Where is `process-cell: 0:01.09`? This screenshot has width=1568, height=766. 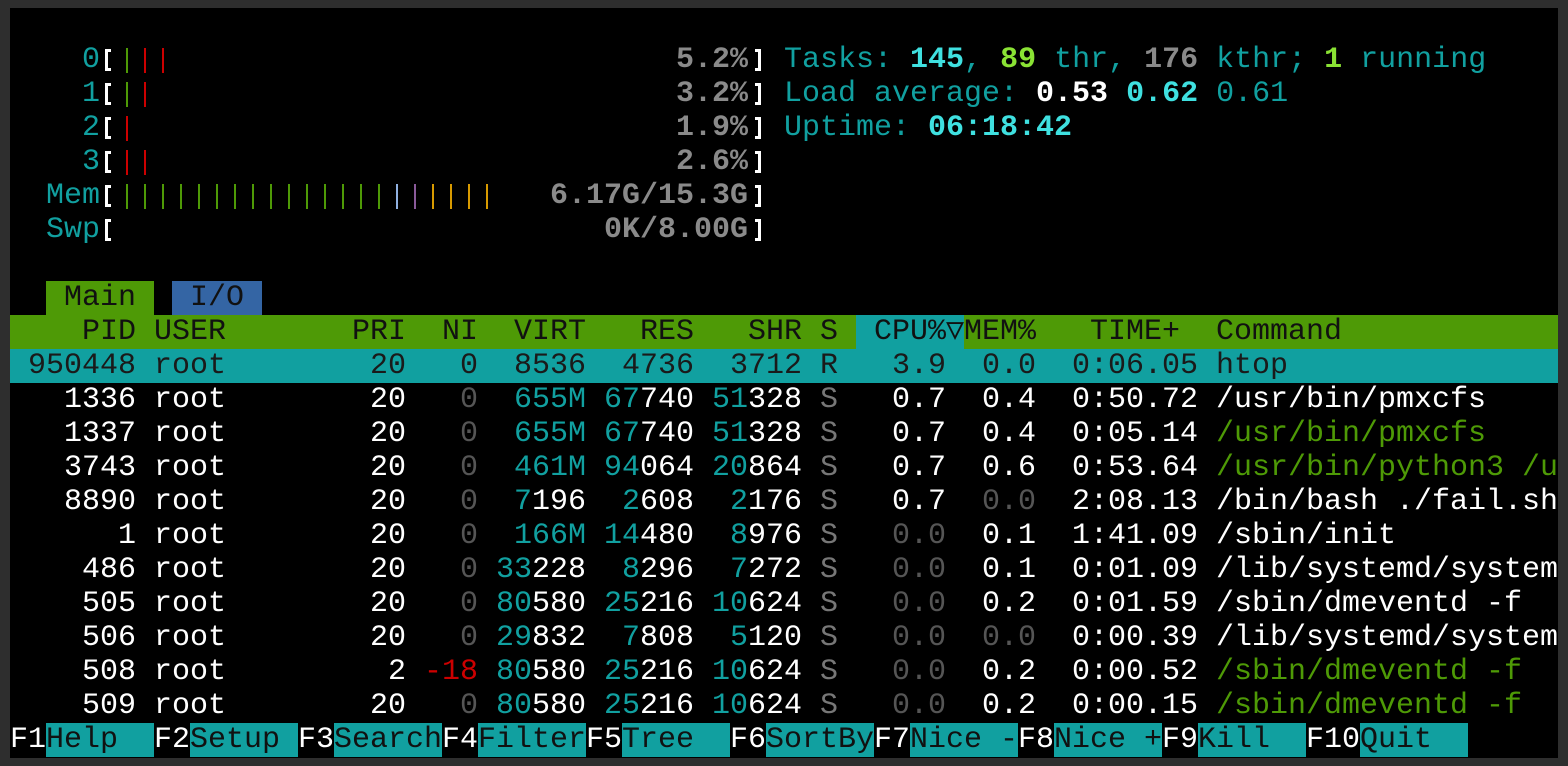 process-cell: 0:01.09 is located at coordinates (1134, 570).